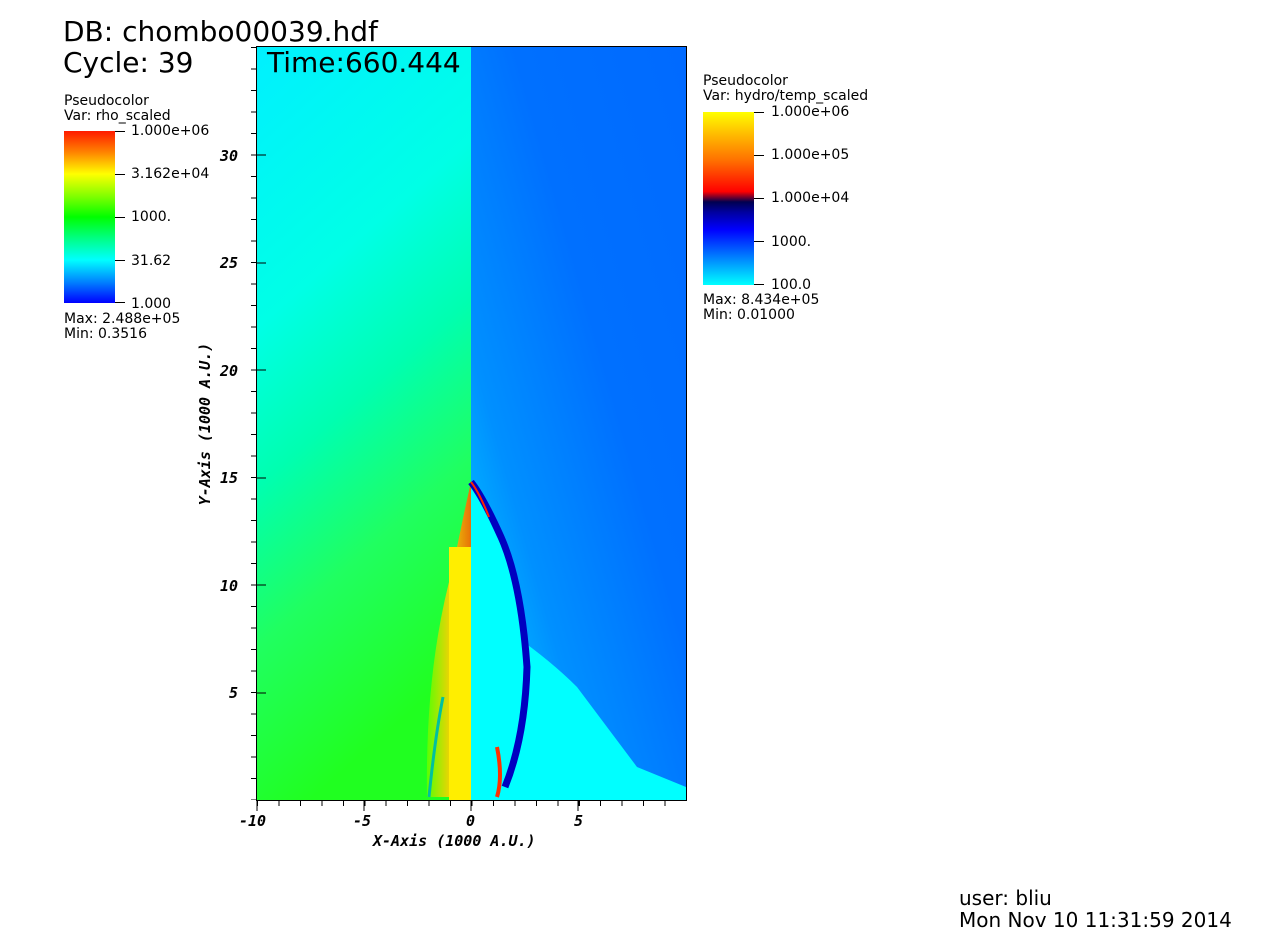 The width and height of the screenshot is (1280, 942). Describe the element at coordinates (151, 217) in the screenshot. I see `left-legend-label-3: 1000.` at that location.